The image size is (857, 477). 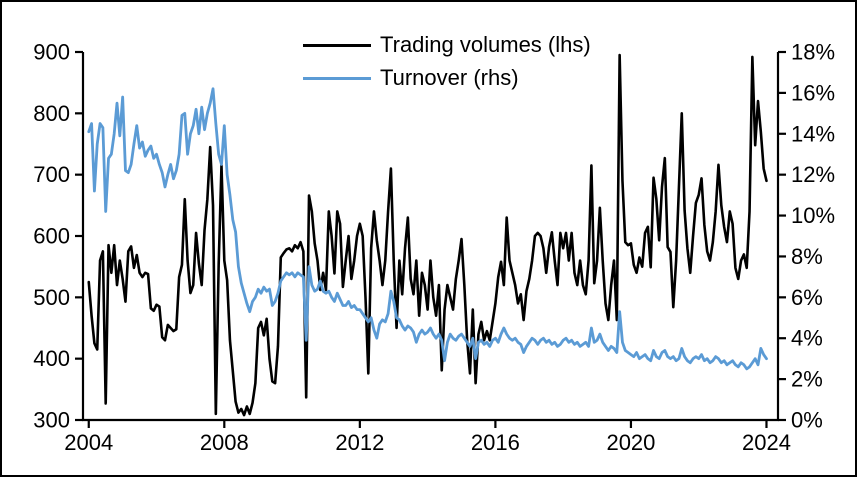 What do you see at coordinates (807, 338) in the screenshot?
I see `svg-text: 4%` at bounding box center [807, 338].